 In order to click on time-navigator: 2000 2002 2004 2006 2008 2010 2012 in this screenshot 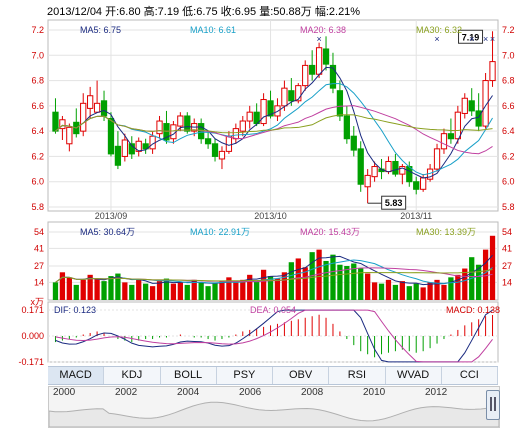, I will do `click(274, 407)`.